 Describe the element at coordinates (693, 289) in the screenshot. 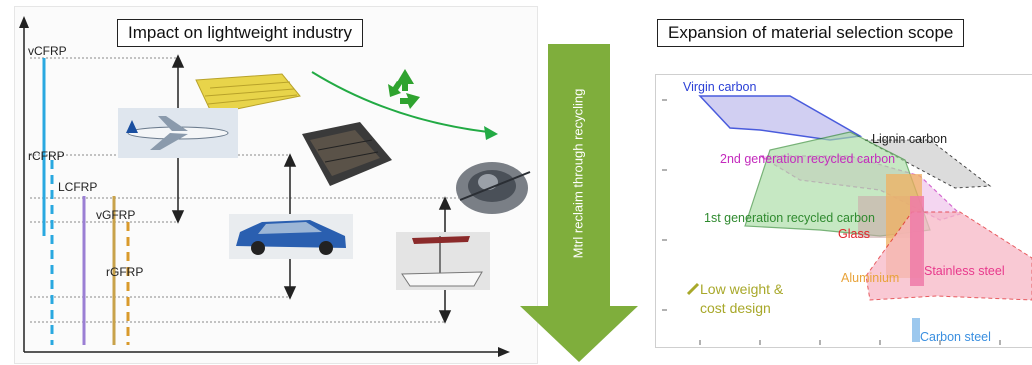

I see `pencil-icon` at that location.